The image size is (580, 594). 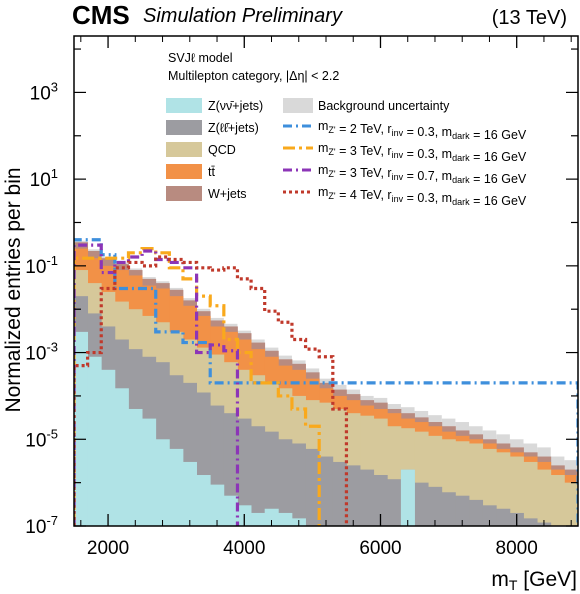 I want to click on legend-swatch-ttbar, so click(x=184, y=171).